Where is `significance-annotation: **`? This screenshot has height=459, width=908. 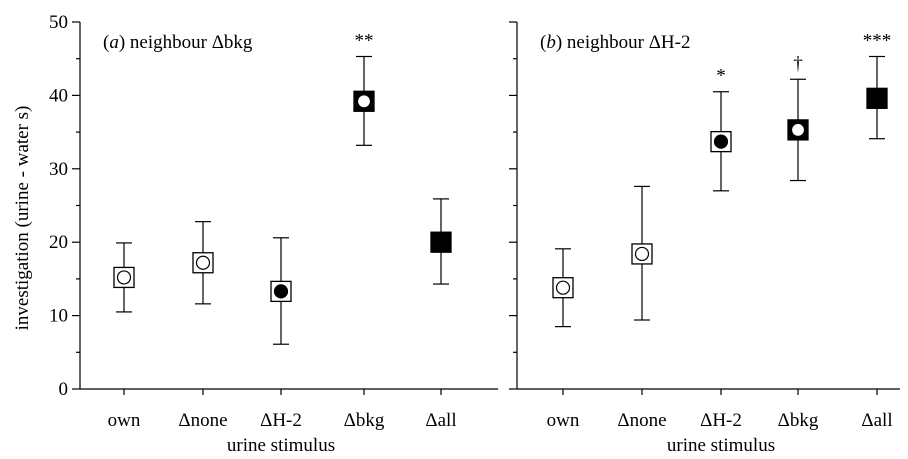
significance-annotation: ** is located at coordinates (364, 40).